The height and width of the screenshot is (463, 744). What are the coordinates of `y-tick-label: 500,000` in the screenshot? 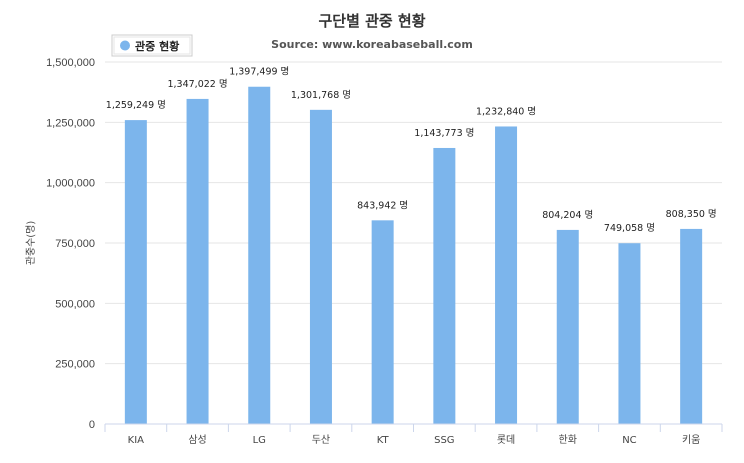 It's located at (75, 304).